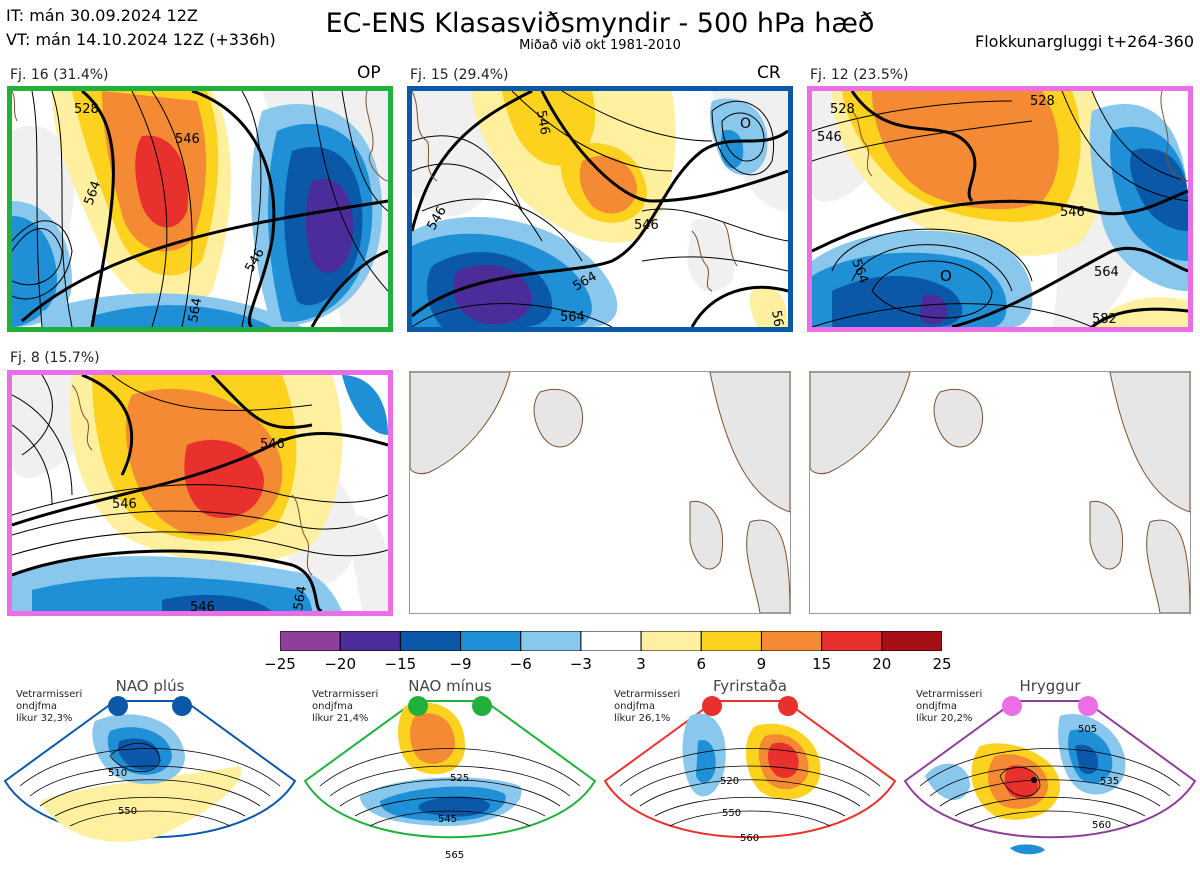 The width and height of the screenshot is (1200, 871). What do you see at coordinates (769, 73) in the screenshot?
I see `cluster-2-tag: CR` at bounding box center [769, 73].